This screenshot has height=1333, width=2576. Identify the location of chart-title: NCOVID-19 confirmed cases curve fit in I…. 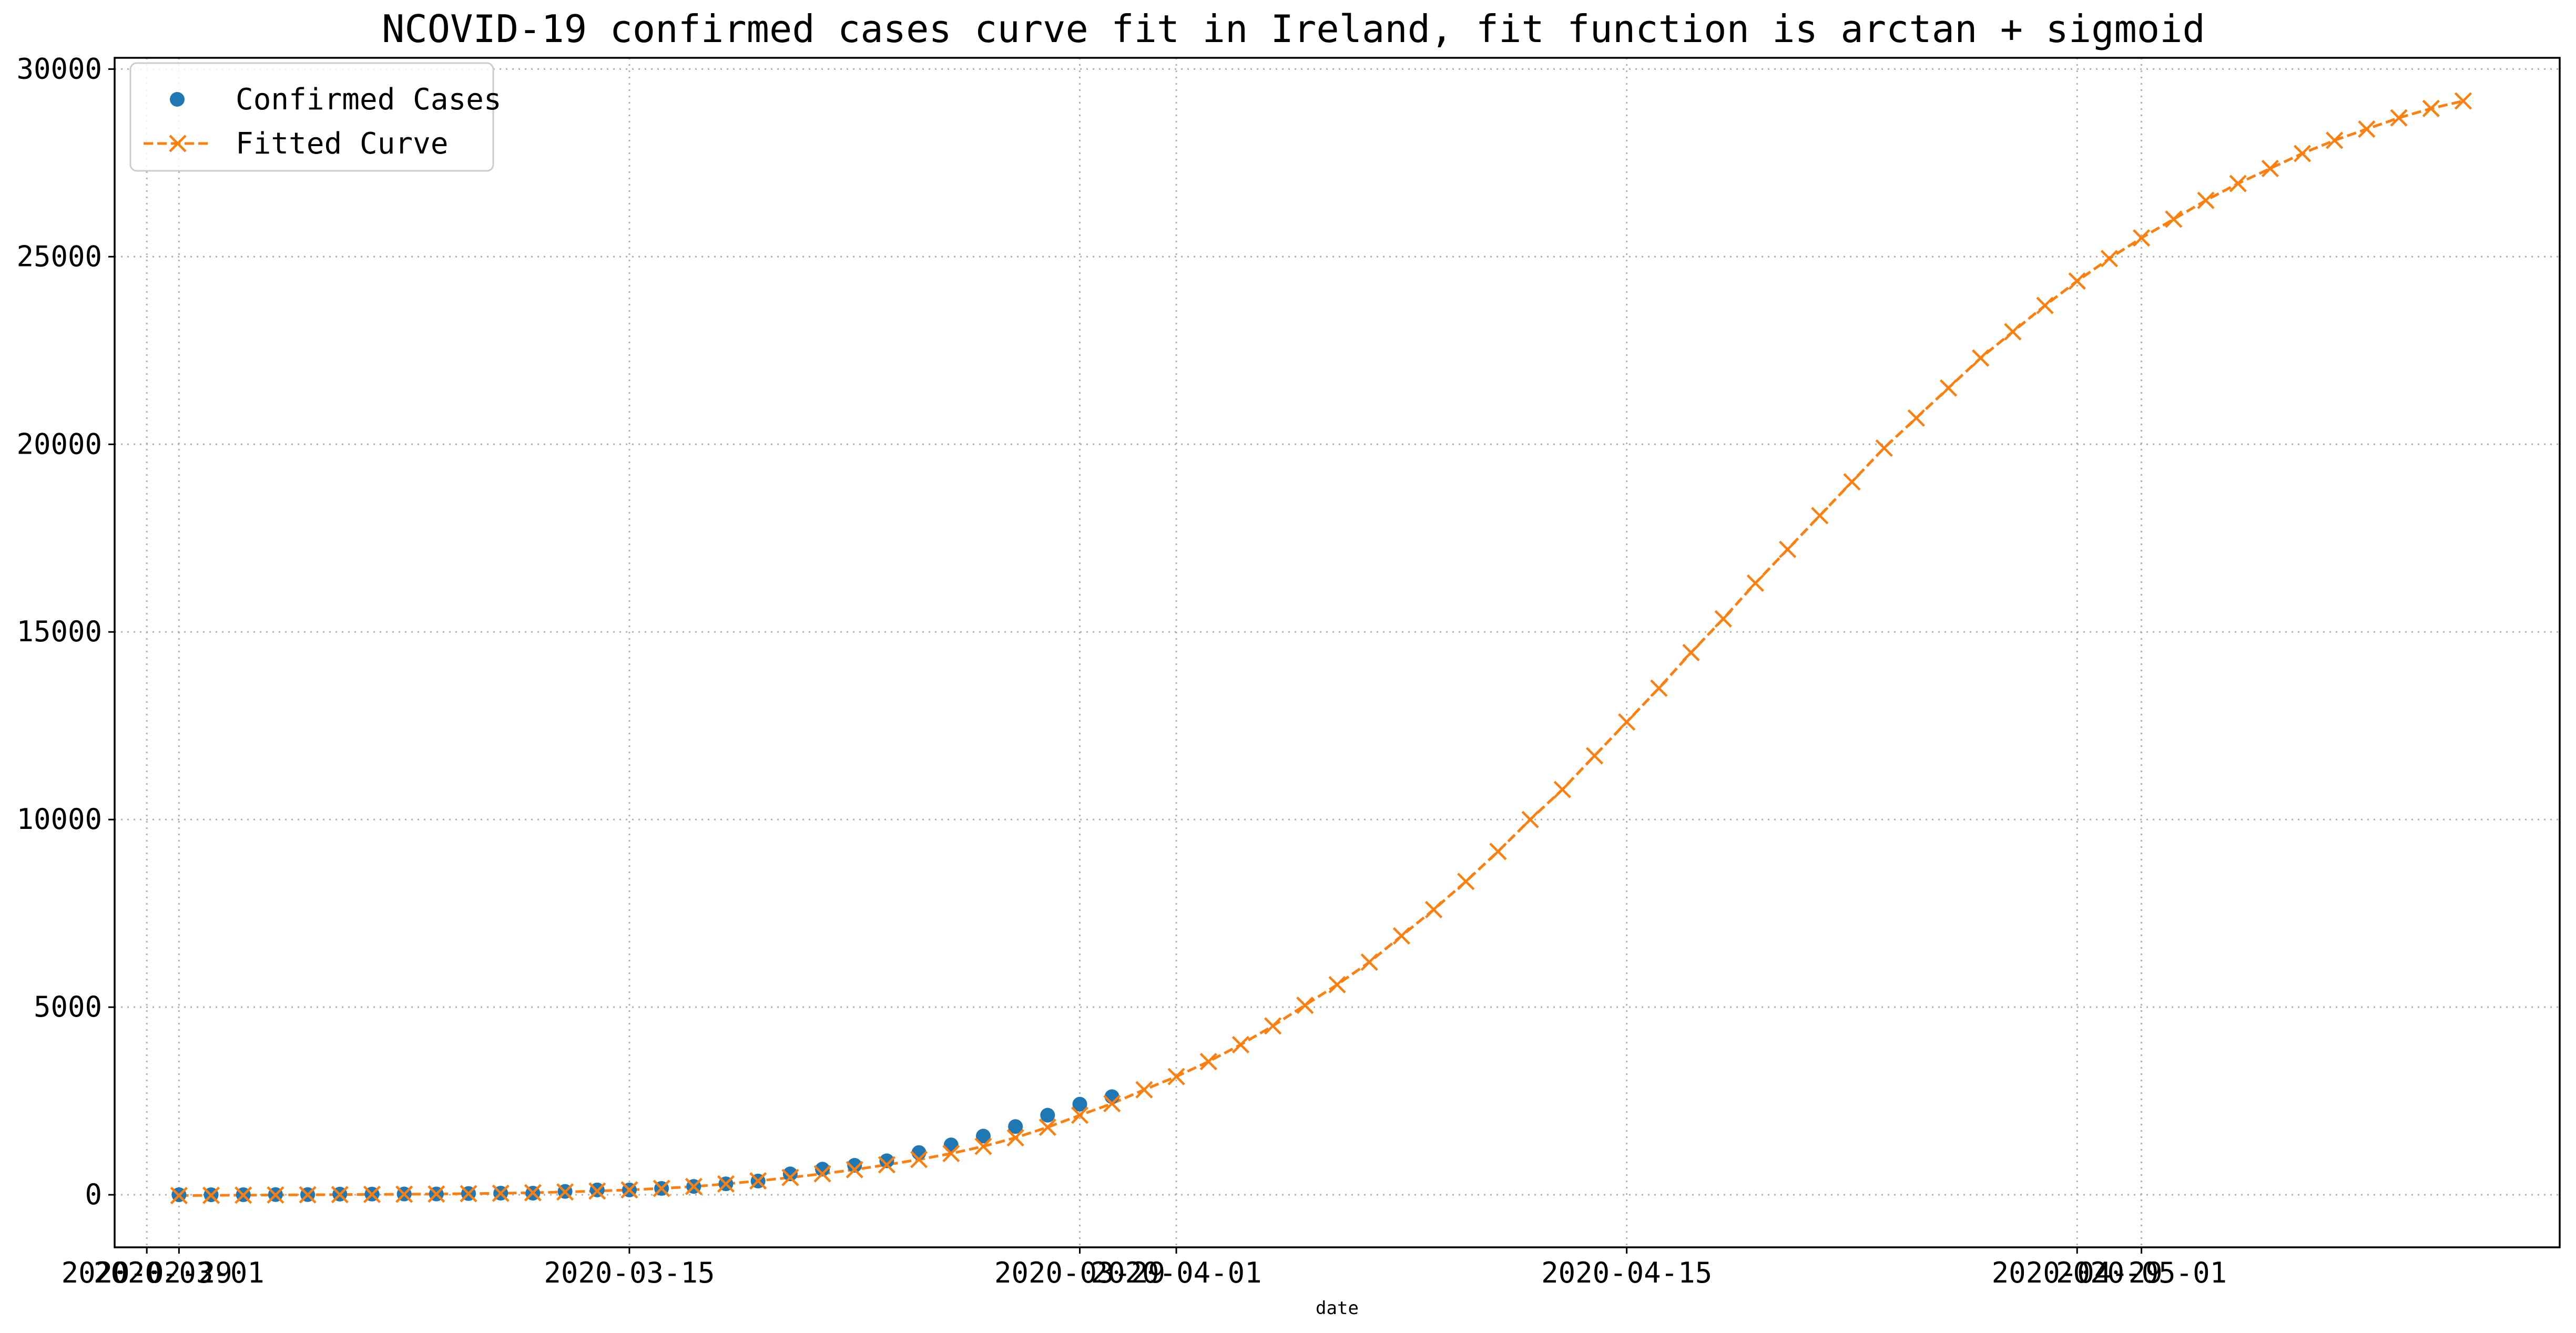
(1293, 29).